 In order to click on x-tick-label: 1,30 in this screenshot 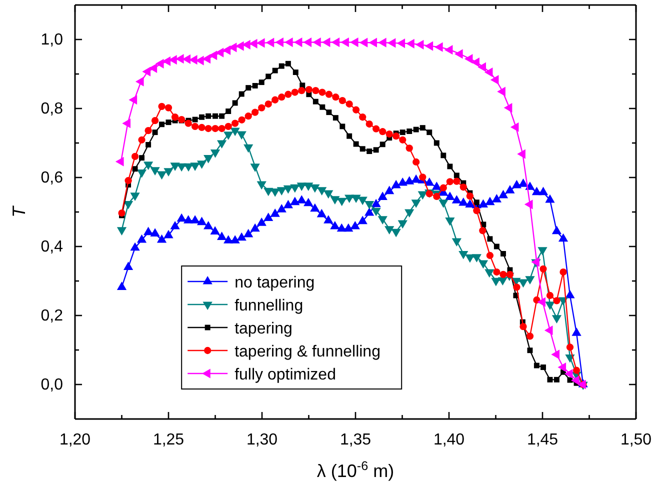, I will do `click(262, 439)`.